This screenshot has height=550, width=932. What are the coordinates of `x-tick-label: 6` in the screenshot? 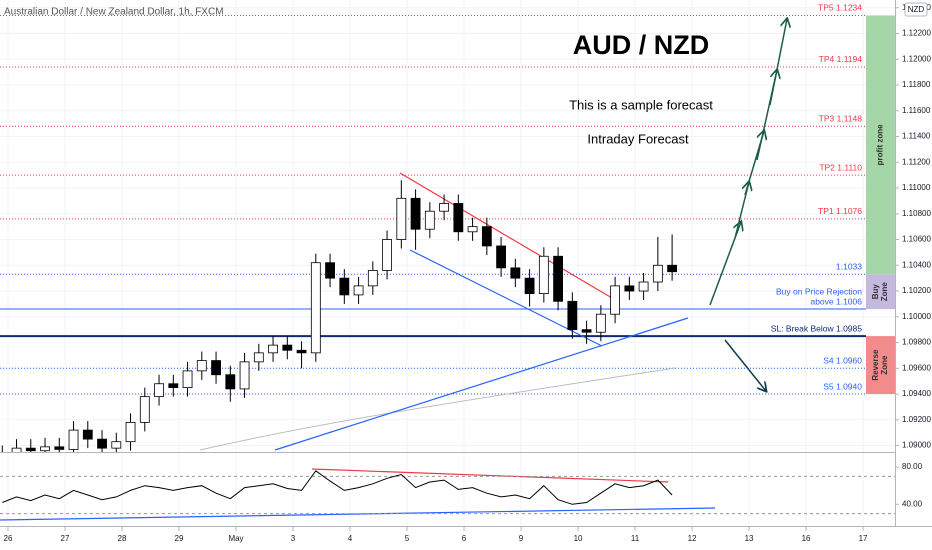 It's located at (464, 538).